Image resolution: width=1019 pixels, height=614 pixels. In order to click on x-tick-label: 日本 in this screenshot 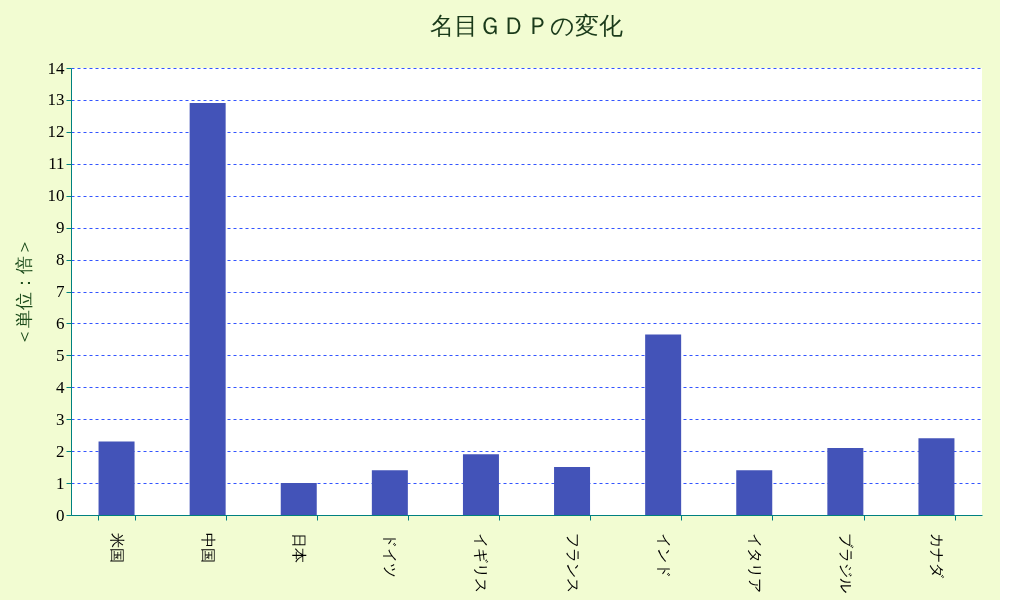, I will do `click(299, 547)`.